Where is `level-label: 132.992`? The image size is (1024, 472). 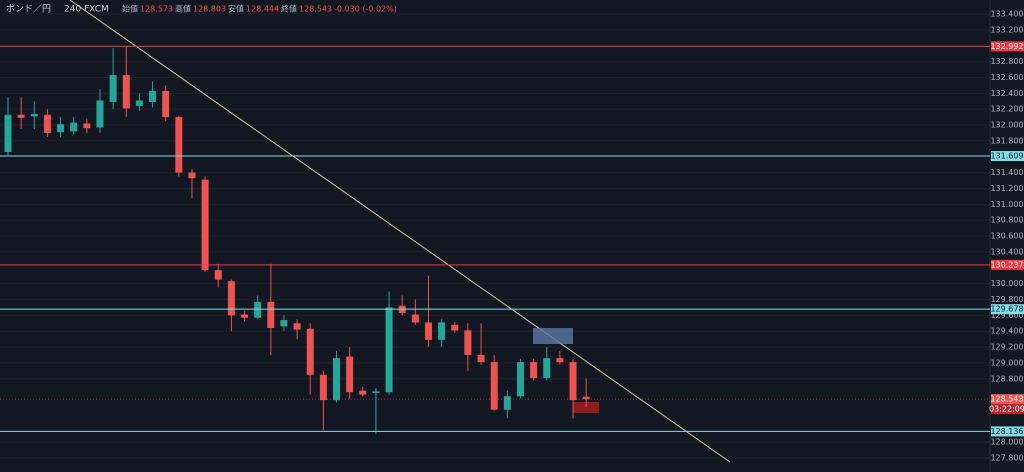 level-label: 132.992 is located at coordinates (1006, 46).